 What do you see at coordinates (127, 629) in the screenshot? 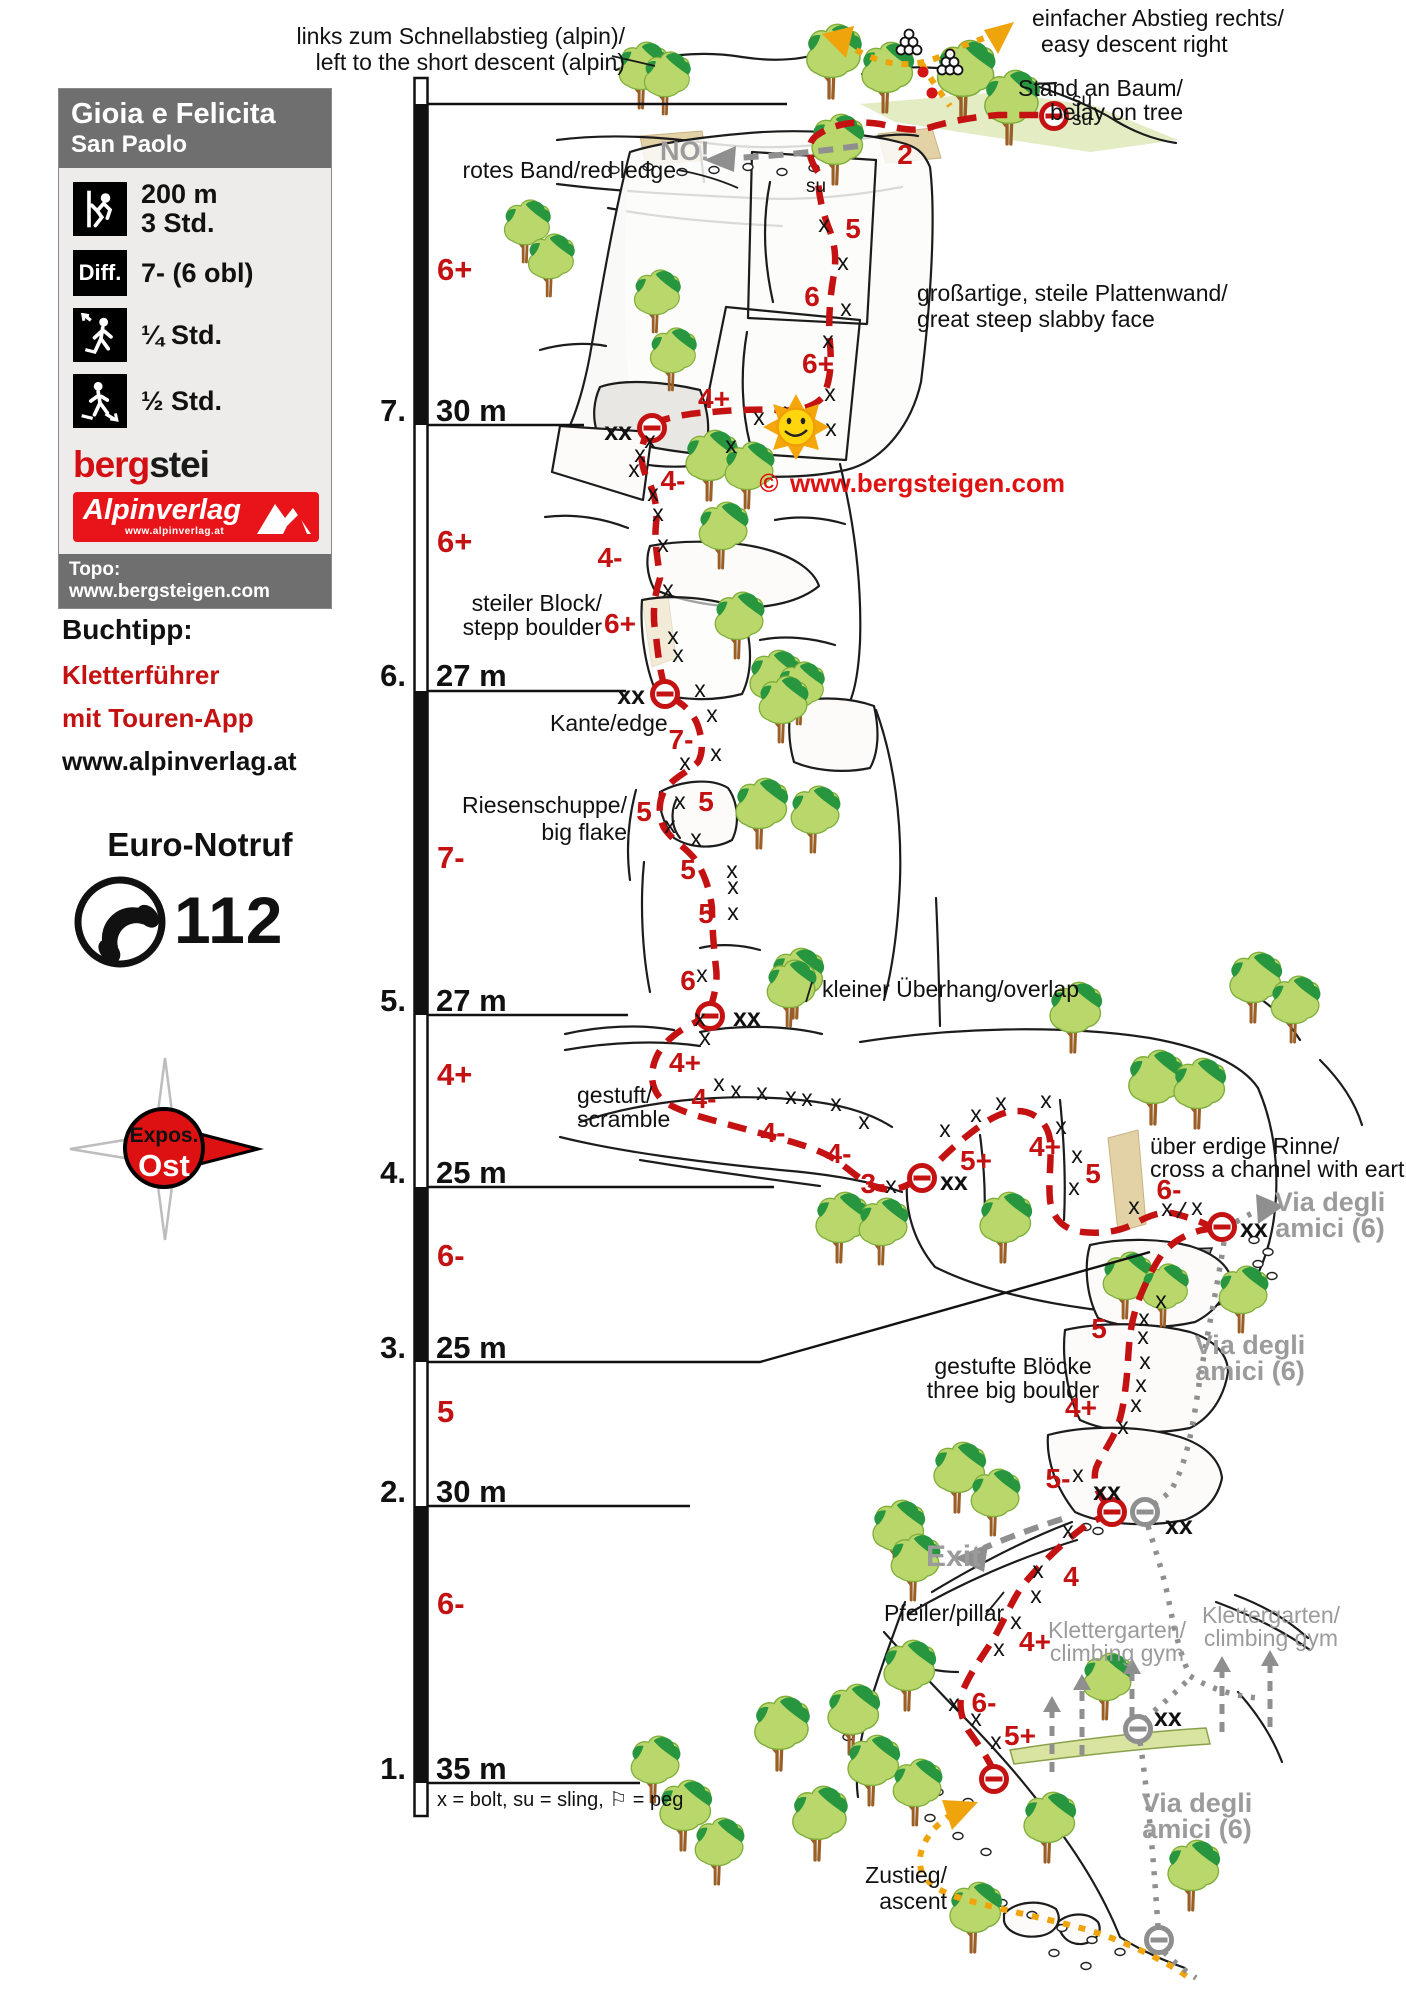
I see `book-tip-heading: Buchtipp:` at bounding box center [127, 629].